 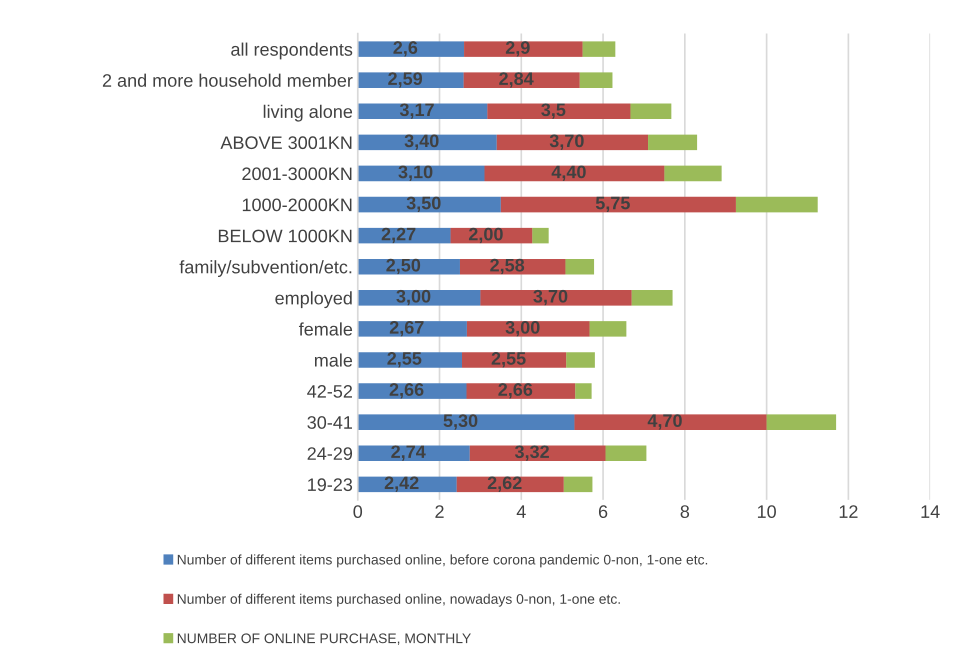 What do you see at coordinates (485, 236) in the screenshot?
I see `data-label: 2,00` at bounding box center [485, 236].